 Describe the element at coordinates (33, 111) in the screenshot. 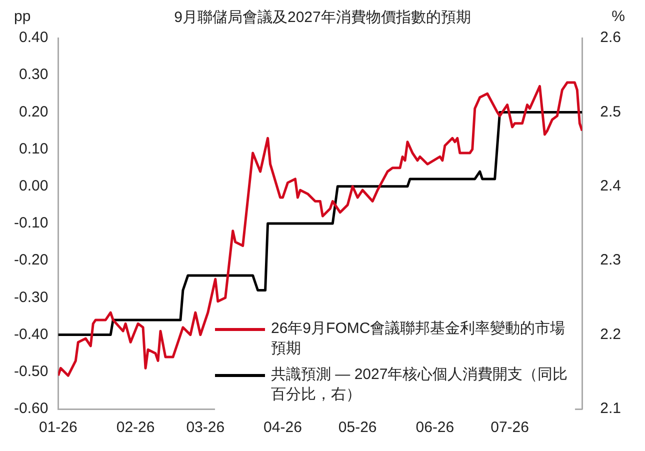

I see `y-tick-label: 0.20` at that location.